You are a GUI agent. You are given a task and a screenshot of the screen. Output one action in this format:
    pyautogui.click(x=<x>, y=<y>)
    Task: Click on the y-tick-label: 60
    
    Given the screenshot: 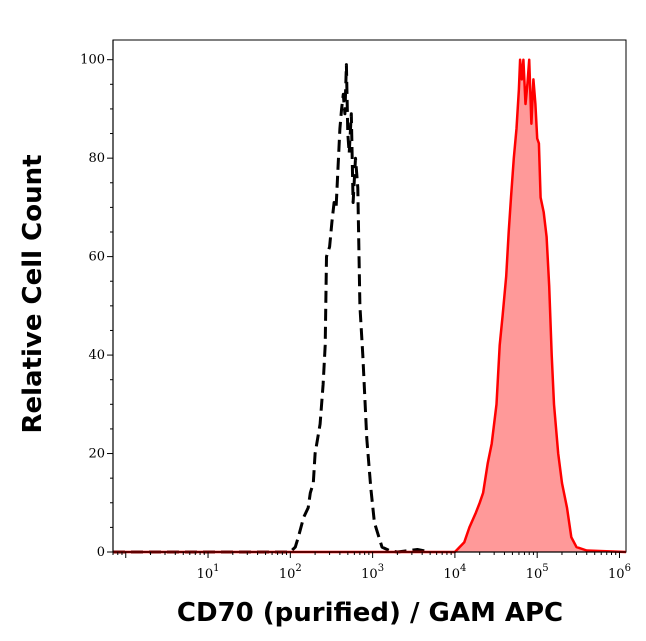 What is the action you would take?
    pyautogui.click(x=96, y=257)
    